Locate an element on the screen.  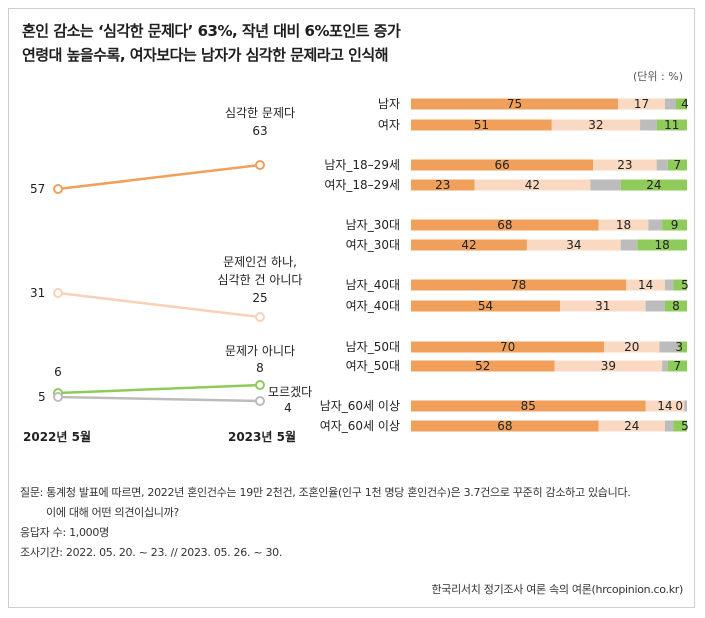
bar-value-label: 23 is located at coordinates (442, 185).